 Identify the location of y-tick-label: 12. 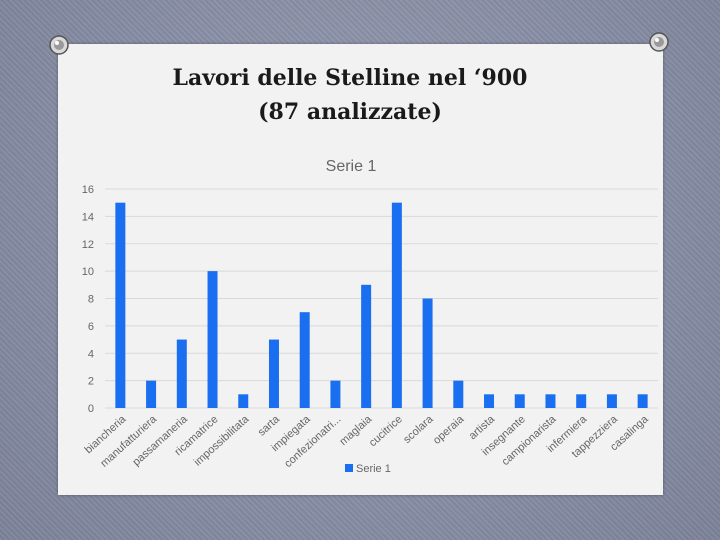
(88, 245).